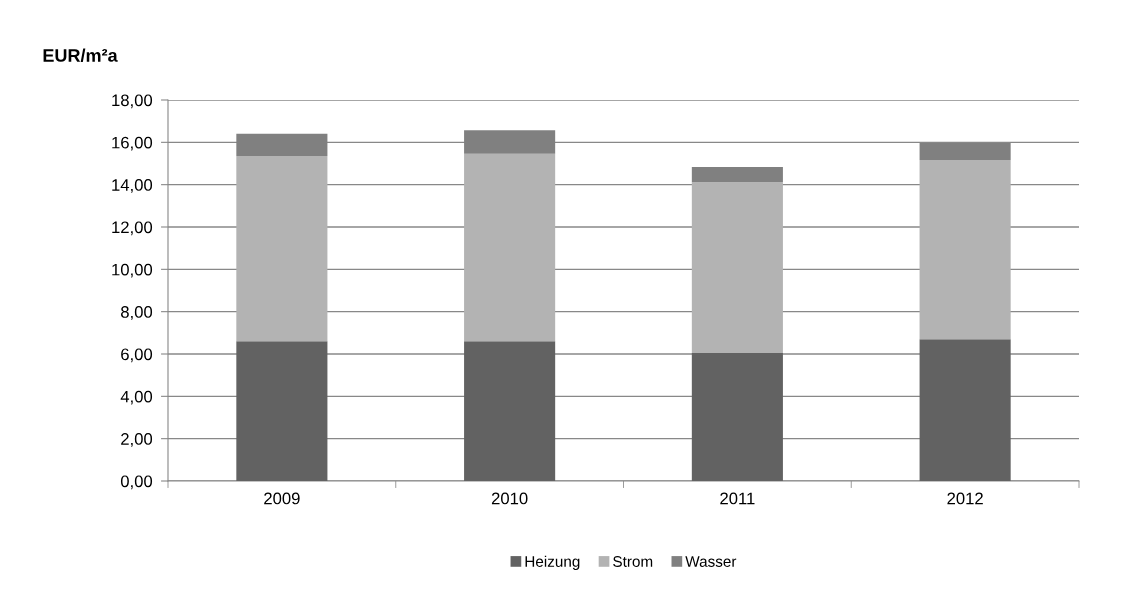  Describe the element at coordinates (132, 186) in the screenshot. I see `y-tick-label: 14,00` at that location.